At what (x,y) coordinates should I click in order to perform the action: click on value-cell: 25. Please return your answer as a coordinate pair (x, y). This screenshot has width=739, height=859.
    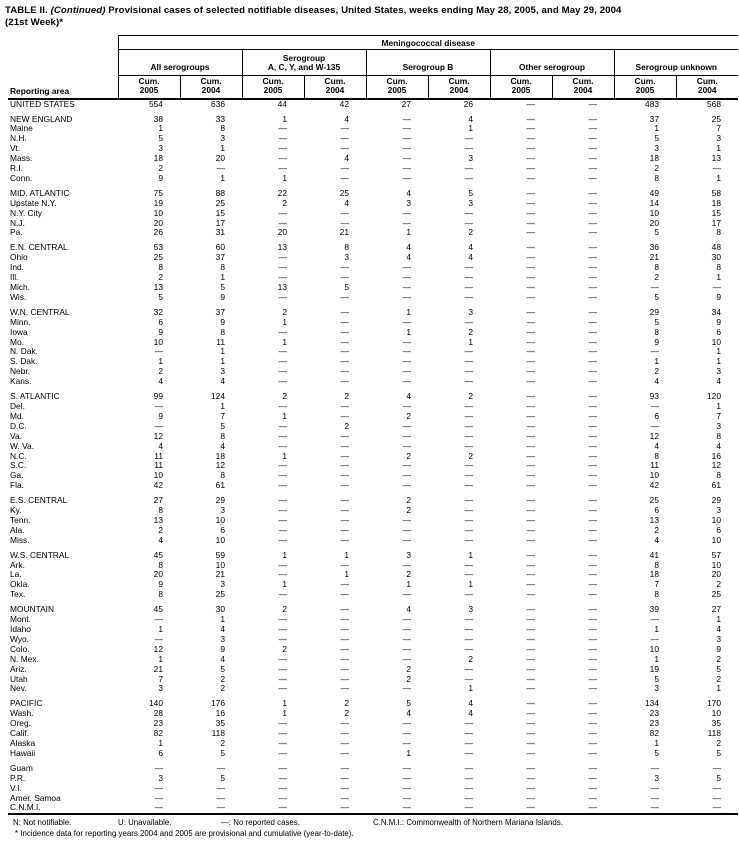
    Looking at the image, I should click on (220, 203).